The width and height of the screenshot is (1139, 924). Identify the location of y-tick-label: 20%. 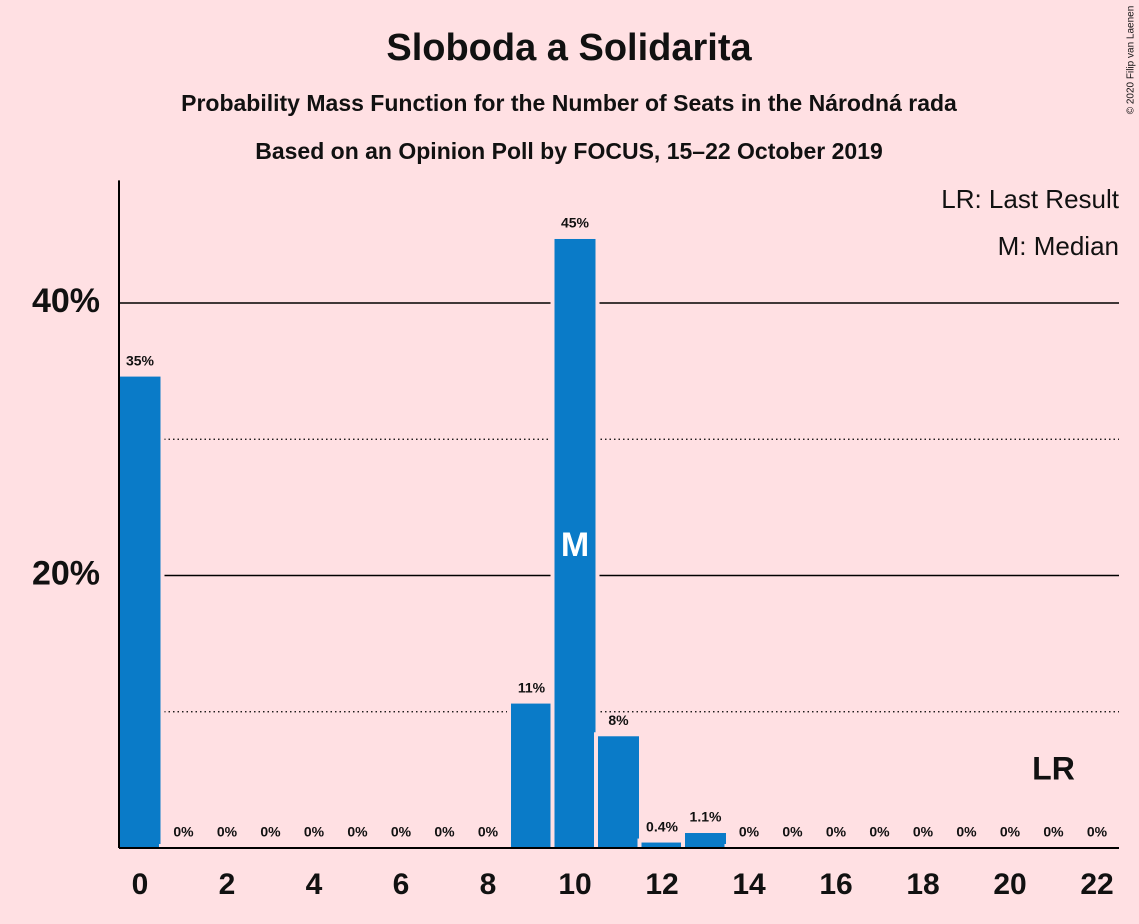
(66, 573).